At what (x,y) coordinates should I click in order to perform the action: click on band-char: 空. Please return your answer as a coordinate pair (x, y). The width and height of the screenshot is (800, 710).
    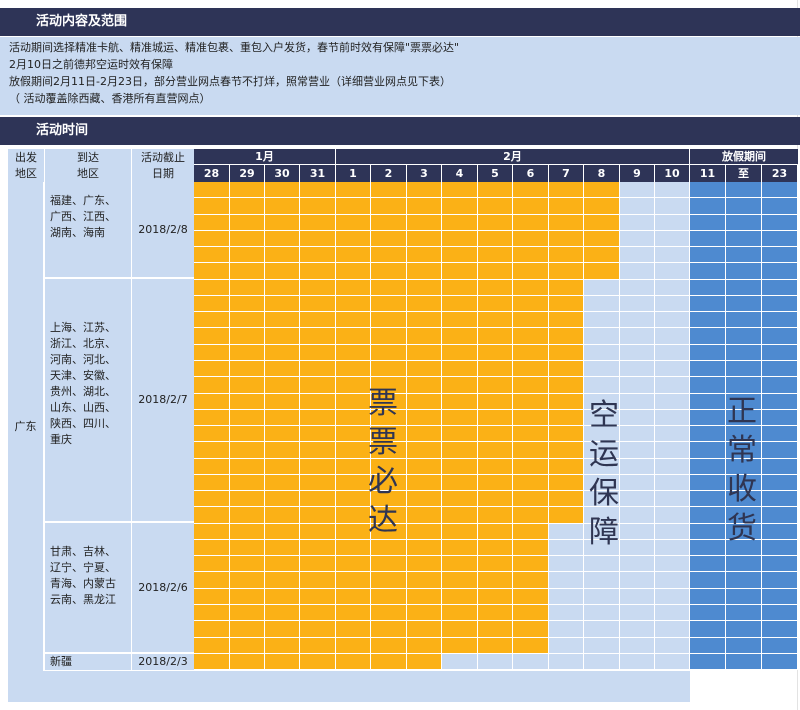
    Looking at the image, I should click on (604, 415).